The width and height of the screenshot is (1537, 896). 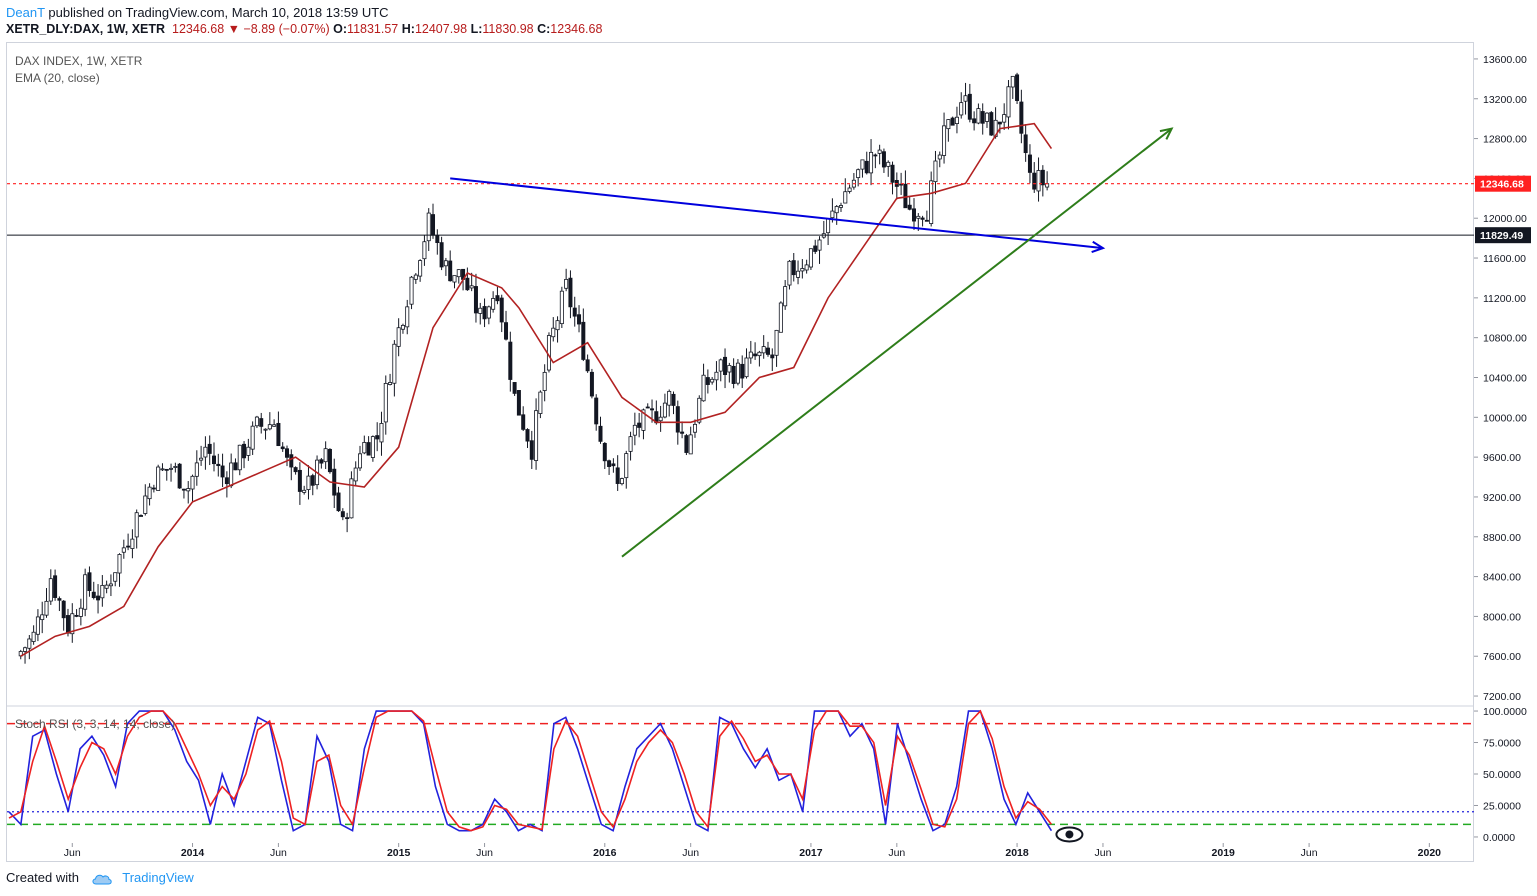 I want to click on stoch-k-line, so click(x=530, y=771).